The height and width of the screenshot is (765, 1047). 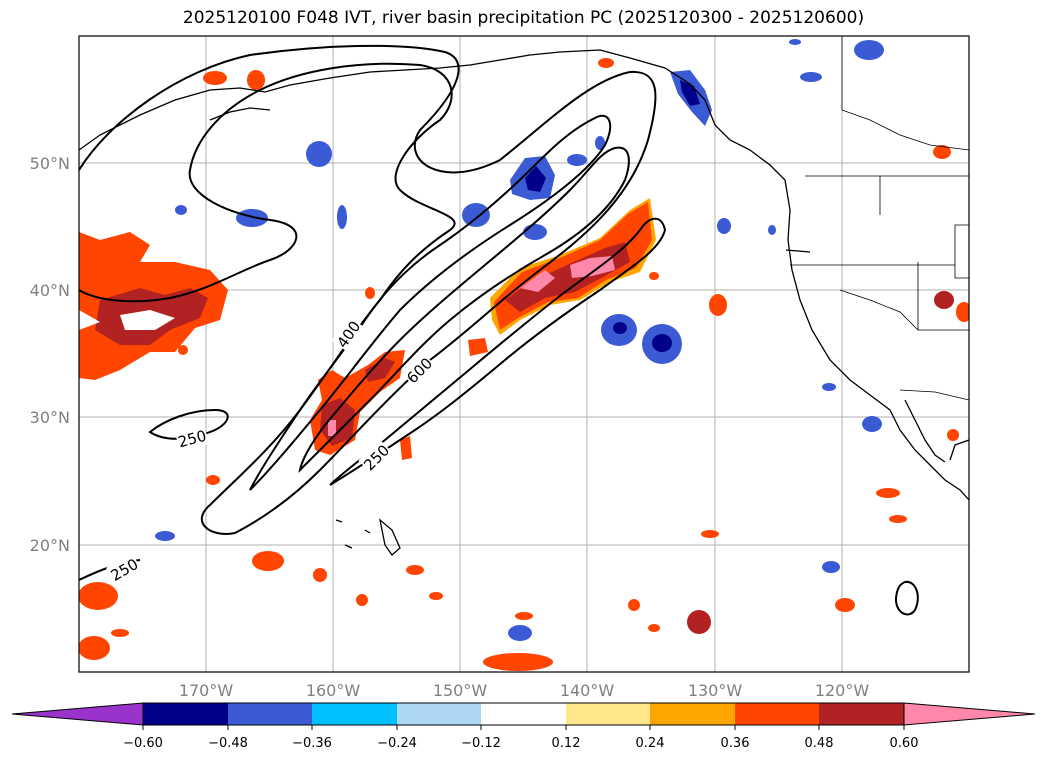 I want to click on lat-label-50n: 50°N, so click(x=50, y=163).